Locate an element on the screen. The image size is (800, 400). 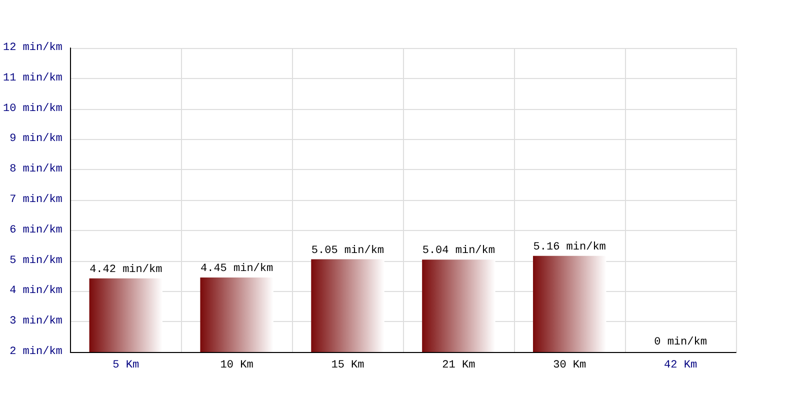
data-label: 5.04 min/km is located at coordinates (459, 251).